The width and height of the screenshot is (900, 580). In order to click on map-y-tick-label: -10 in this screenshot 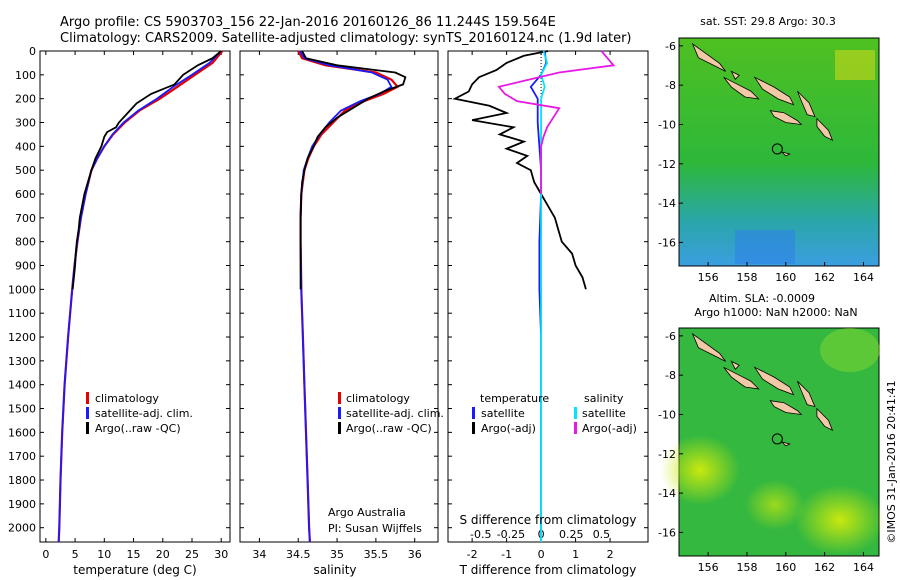, I will do `click(667, 124)`.